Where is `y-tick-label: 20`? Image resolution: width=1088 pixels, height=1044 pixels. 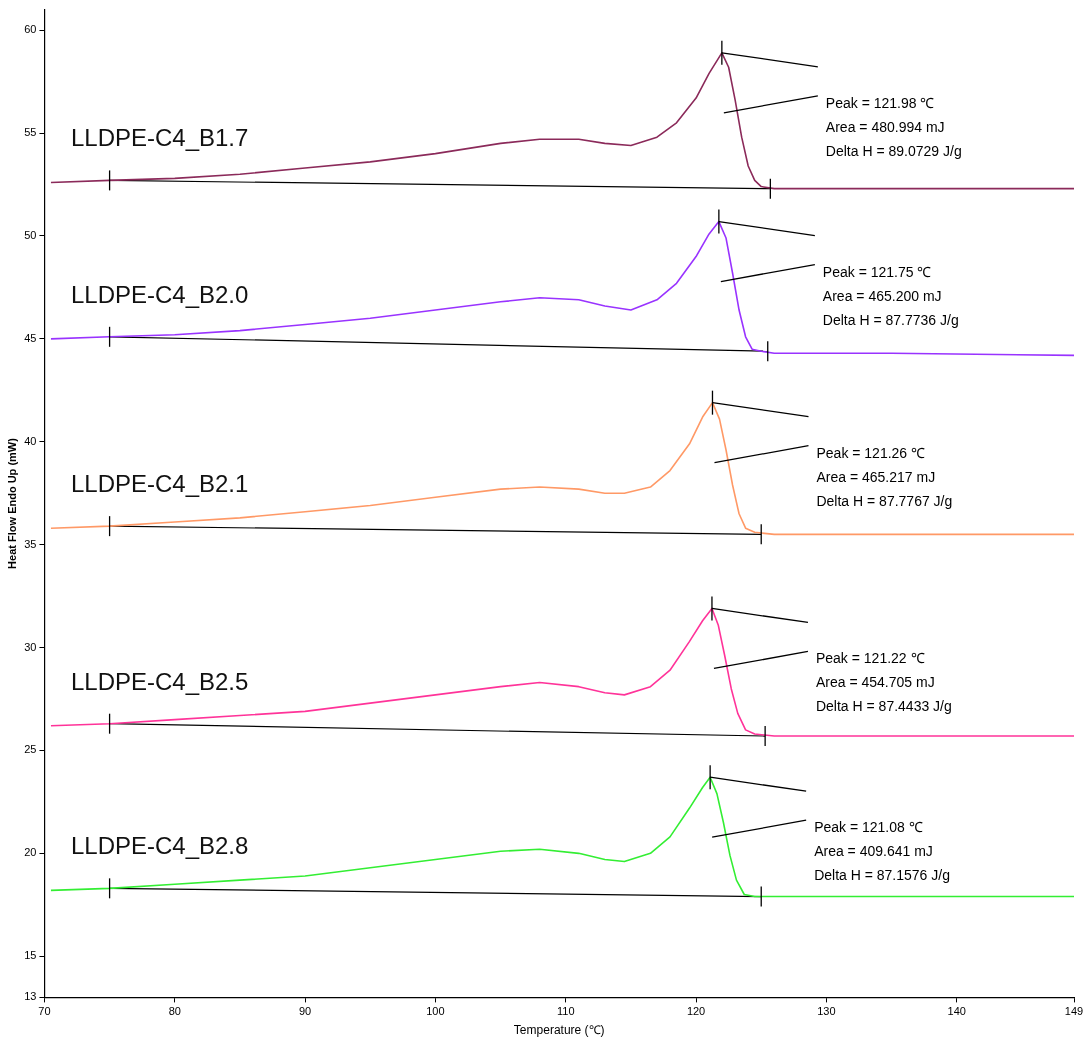
y-tick-label: 20 is located at coordinates (30, 852).